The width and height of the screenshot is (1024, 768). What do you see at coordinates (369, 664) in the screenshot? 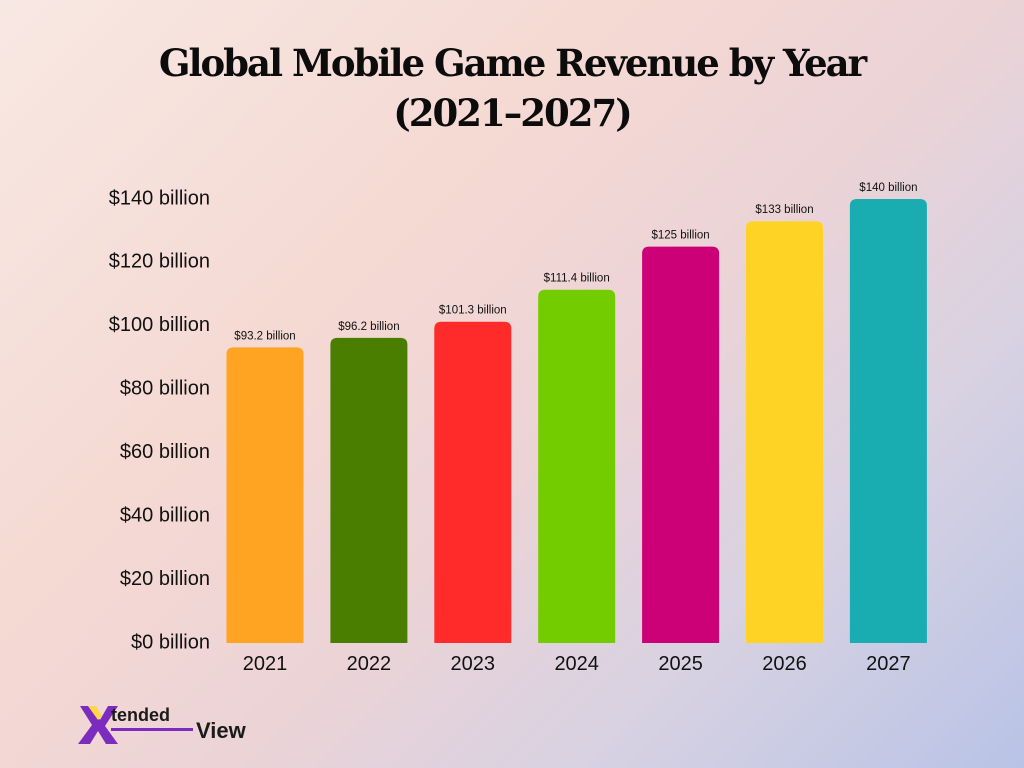
I see `x-tick-label-2022: 2022` at bounding box center [369, 664].